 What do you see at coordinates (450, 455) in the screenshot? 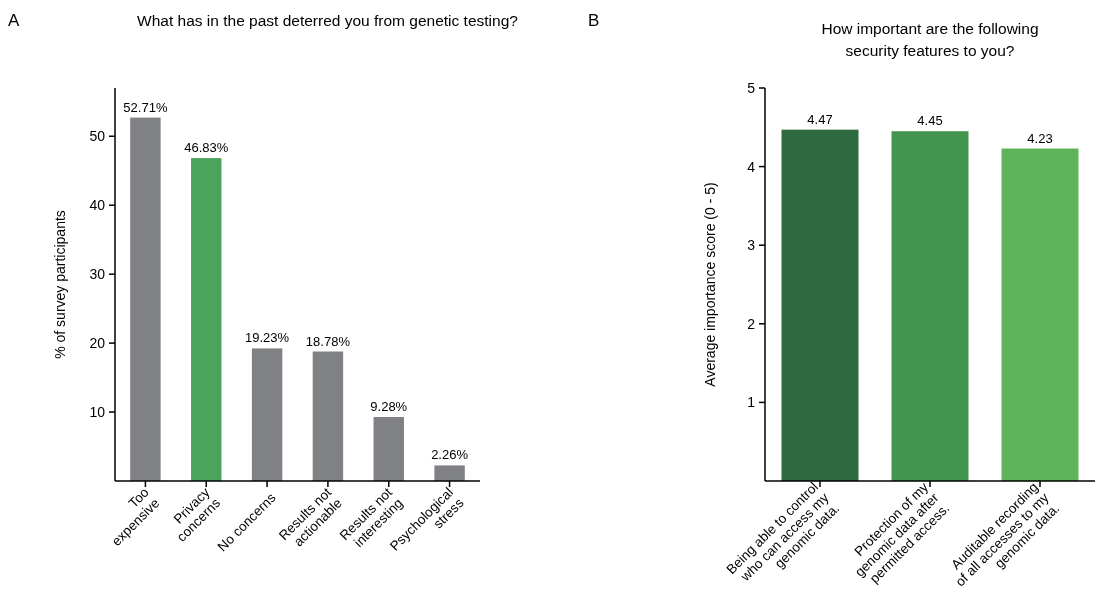
I see `data-label: 2.26%` at bounding box center [450, 455].